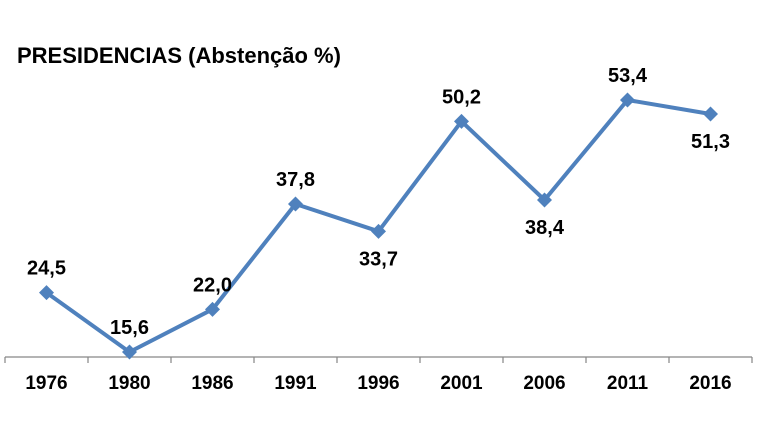  What do you see at coordinates (212, 383) in the screenshot?
I see `x-tick-label: 1986` at bounding box center [212, 383].